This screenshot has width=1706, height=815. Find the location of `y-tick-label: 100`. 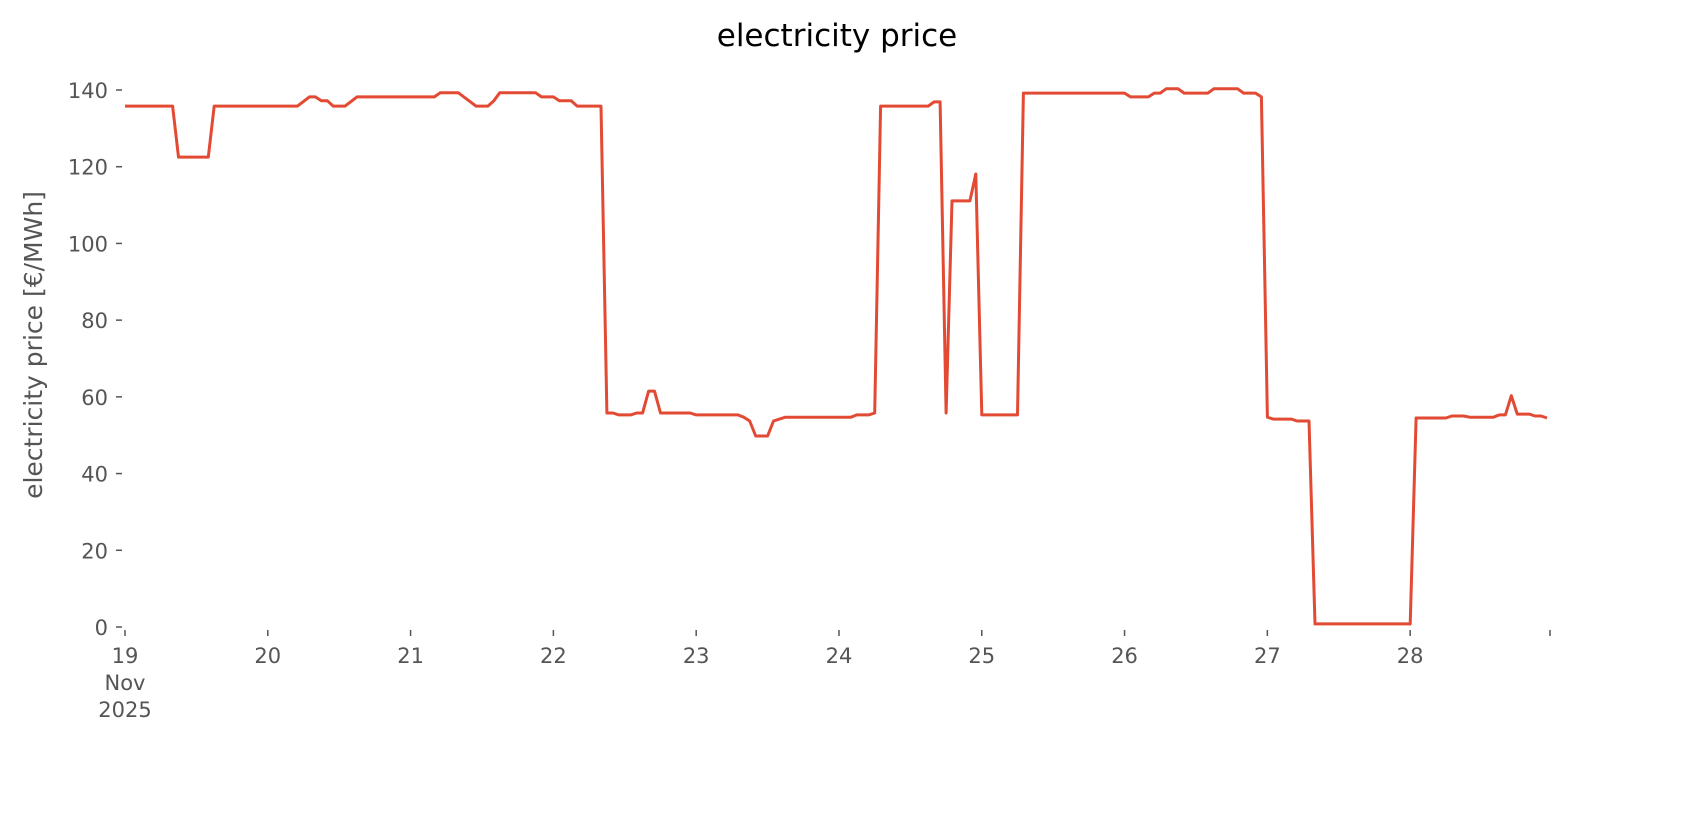

y-tick-label: 100 is located at coordinates (88, 244).